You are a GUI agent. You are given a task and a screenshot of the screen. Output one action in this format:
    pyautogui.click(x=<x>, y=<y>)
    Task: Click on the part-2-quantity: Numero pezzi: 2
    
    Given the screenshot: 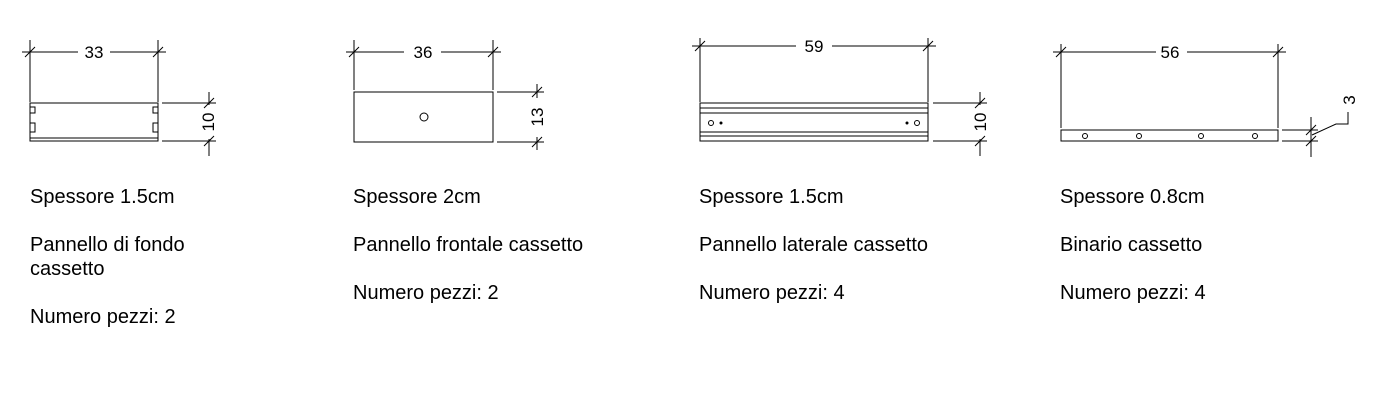 What is the action you would take?
    pyautogui.click(x=426, y=293)
    